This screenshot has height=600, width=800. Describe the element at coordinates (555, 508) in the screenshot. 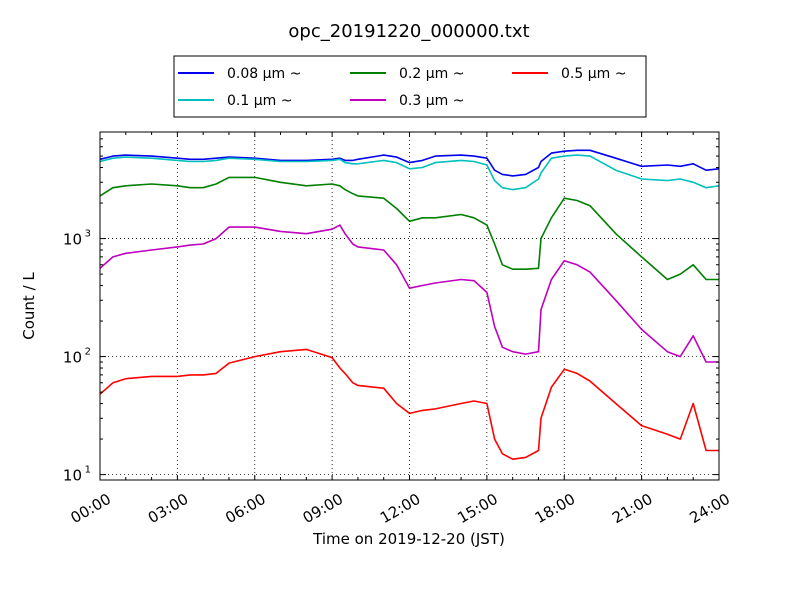

I see `x-tick-label: 18:00` at that location.